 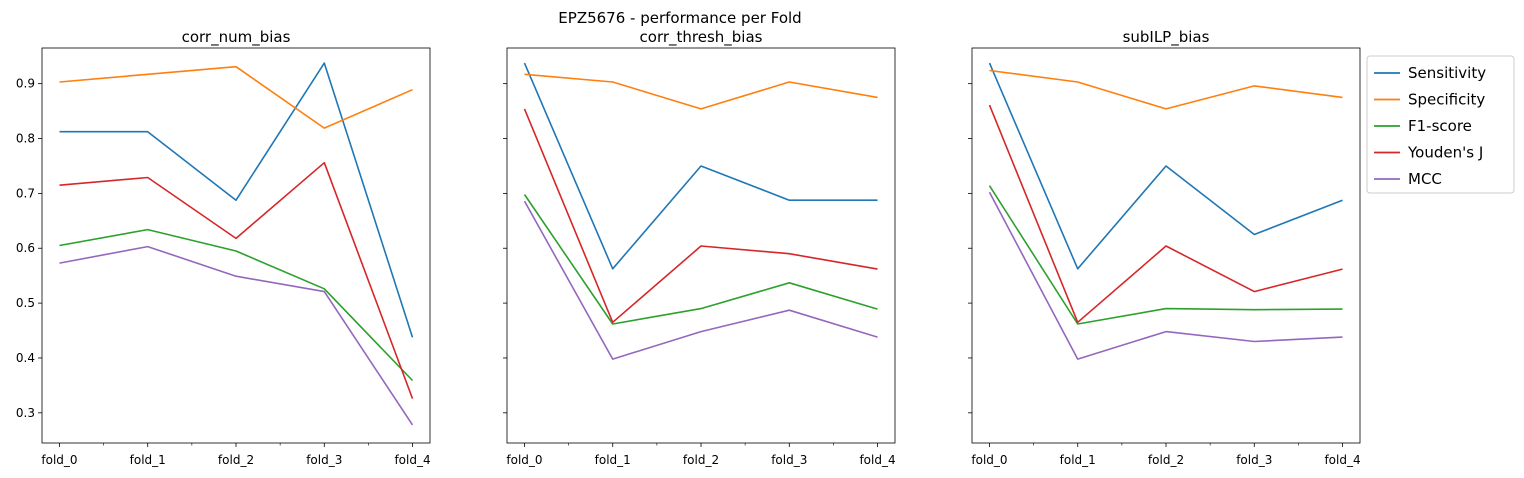 What do you see at coordinates (1446, 100) in the screenshot?
I see `legend-label: Specificity` at bounding box center [1446, 100].